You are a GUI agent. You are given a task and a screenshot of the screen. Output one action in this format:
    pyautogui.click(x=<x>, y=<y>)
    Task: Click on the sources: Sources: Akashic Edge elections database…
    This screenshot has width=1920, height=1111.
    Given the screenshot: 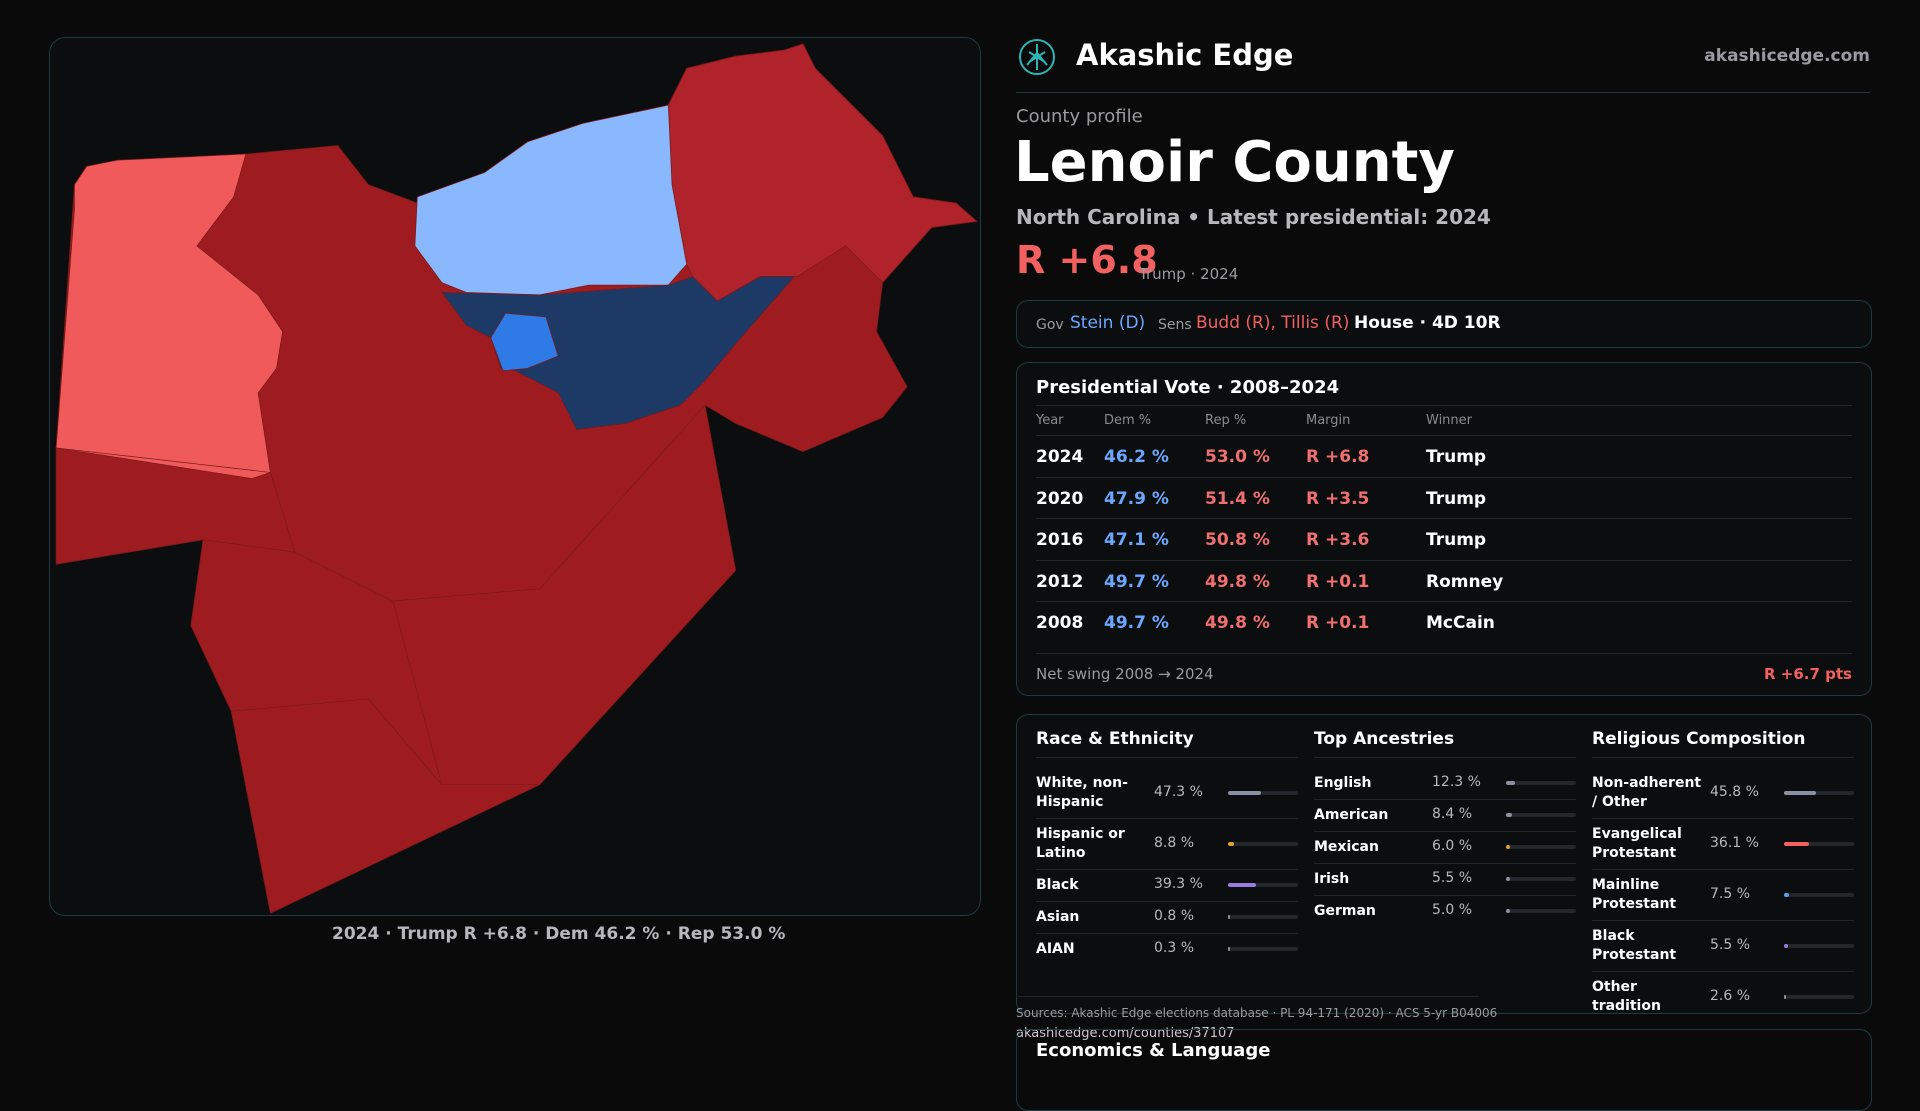 What is the action you would take?
    pyautogui.click(x=1257, y=1013)
    